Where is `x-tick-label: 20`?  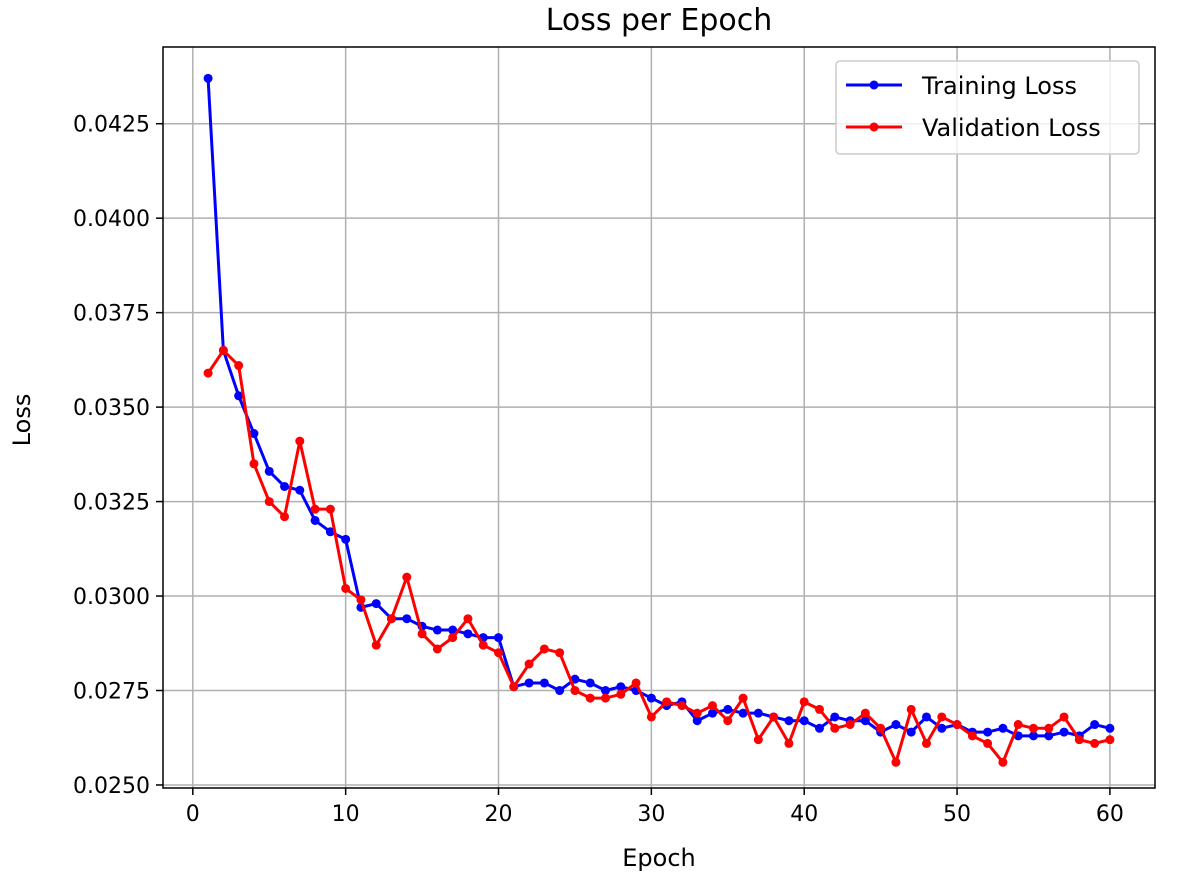
x-tick-label: 20 is located at coordinates (499, 814).